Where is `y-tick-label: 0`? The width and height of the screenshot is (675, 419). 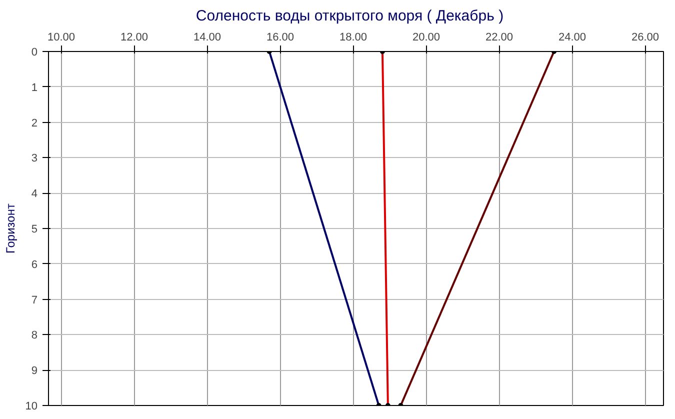 y-tick-label: 0 is located at coordinates (34, 52).